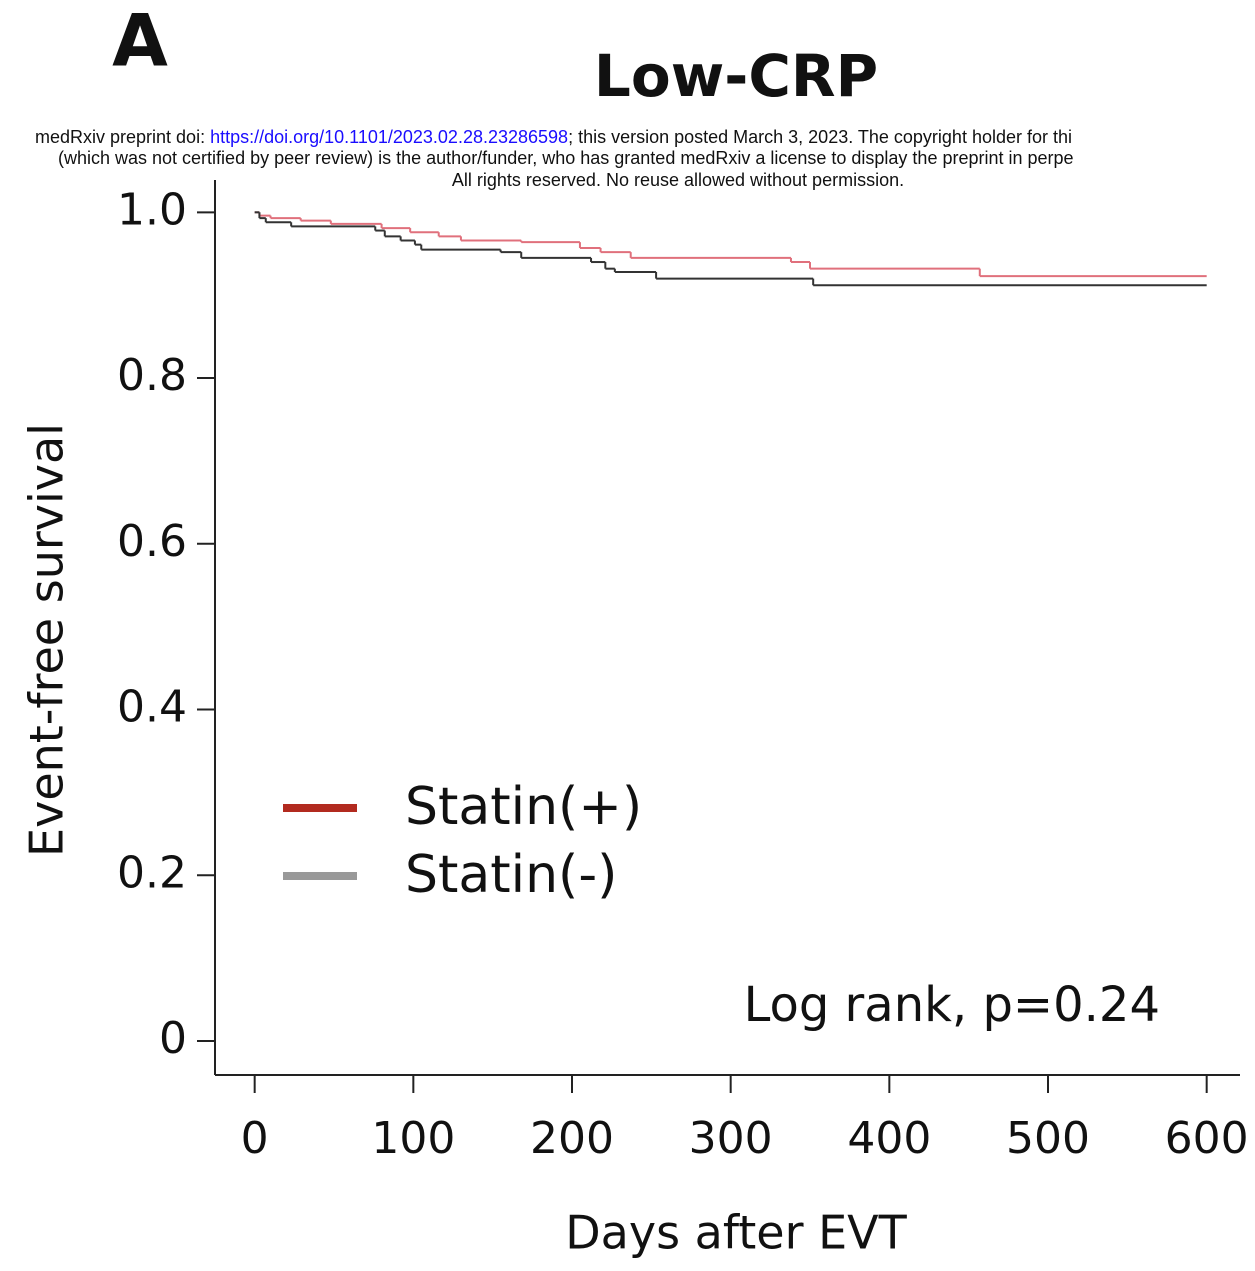 The height and width of the screenshot is (1271, 1255). What do you see at coordinates (152, 375) in the screenshot?
I see `y-tick-label: 0.8` at bounding box center [152, 375].